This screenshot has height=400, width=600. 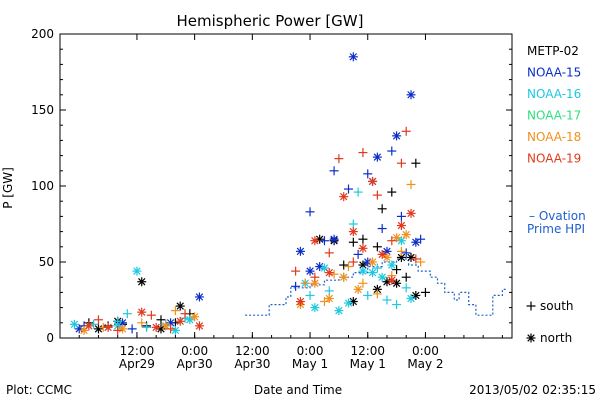 What do you see at coordinates (554, 73) in the screenshot?
I see `legend-noaa-15: NOAA-15` at bounding box center [554, 73].